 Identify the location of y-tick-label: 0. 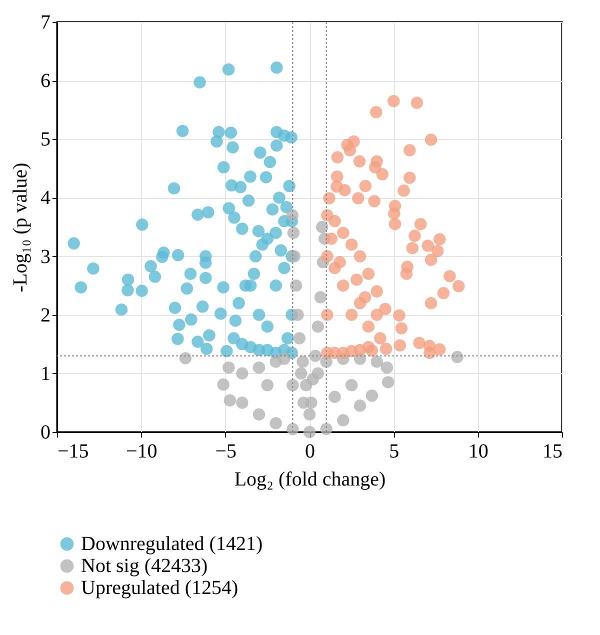
(45, 433).